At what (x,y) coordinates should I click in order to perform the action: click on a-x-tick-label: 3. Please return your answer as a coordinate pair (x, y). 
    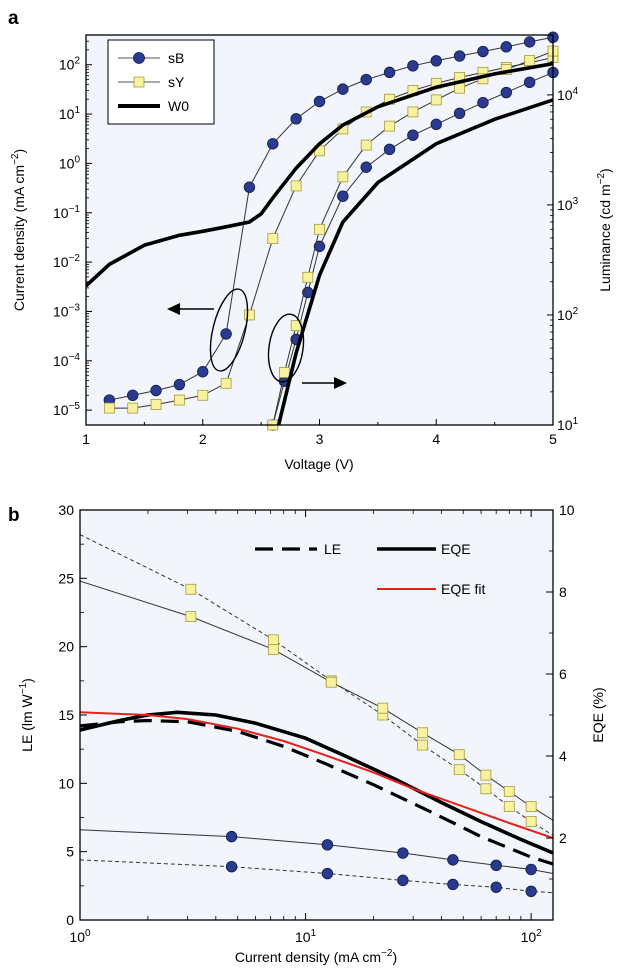
    Looking at the image, I should click on (320, 439).